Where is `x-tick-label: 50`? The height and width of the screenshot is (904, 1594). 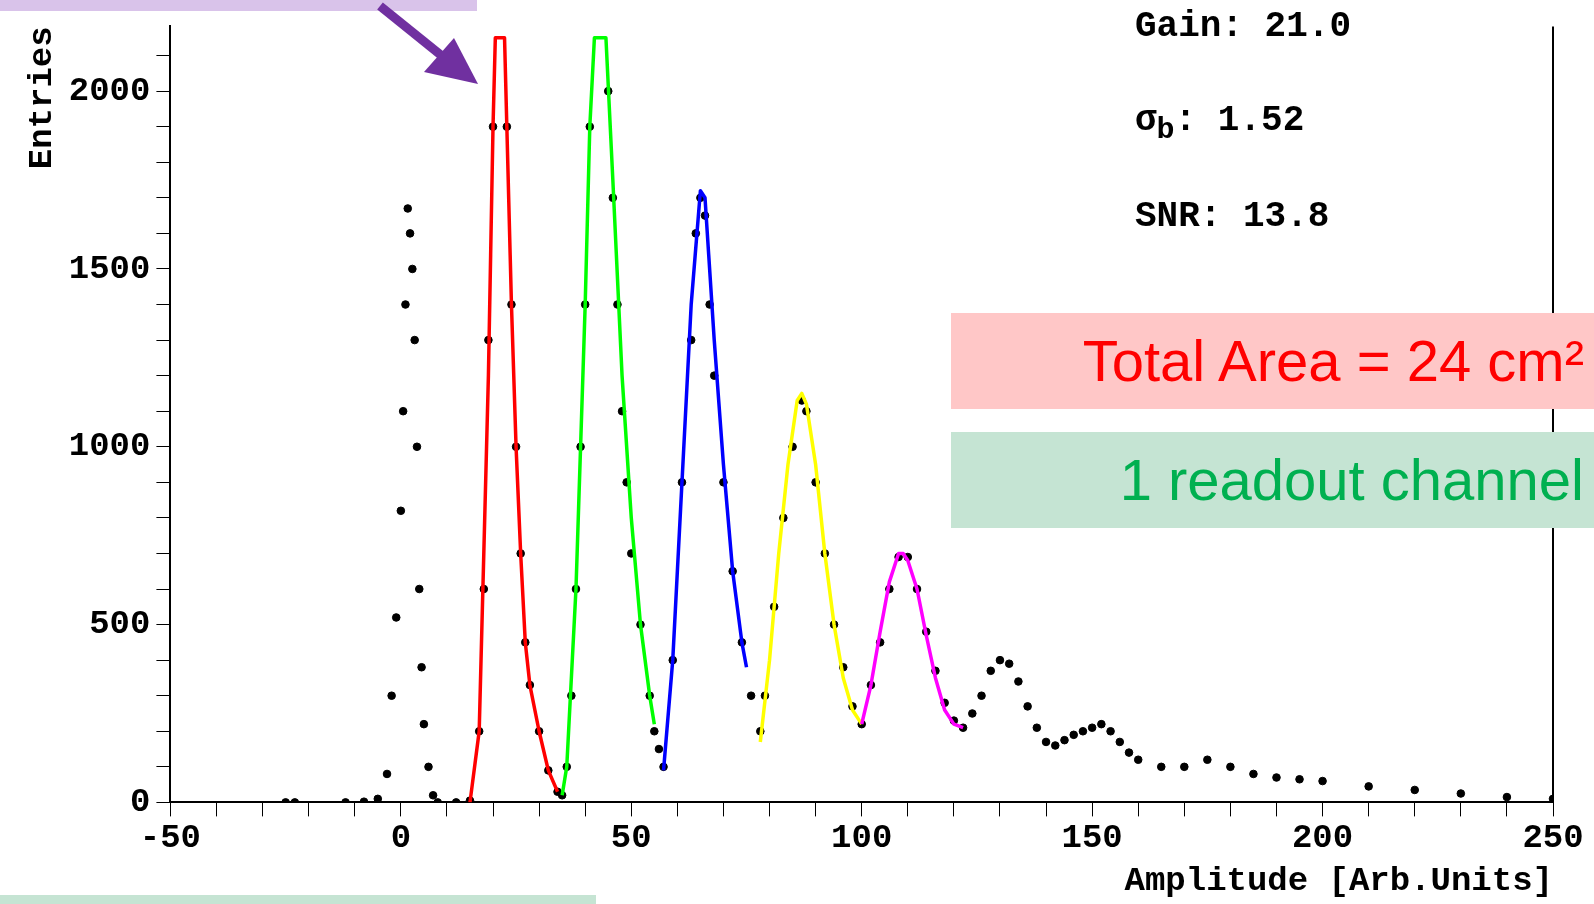 x-tick-label: 50 is located at coordinates (631, 838).